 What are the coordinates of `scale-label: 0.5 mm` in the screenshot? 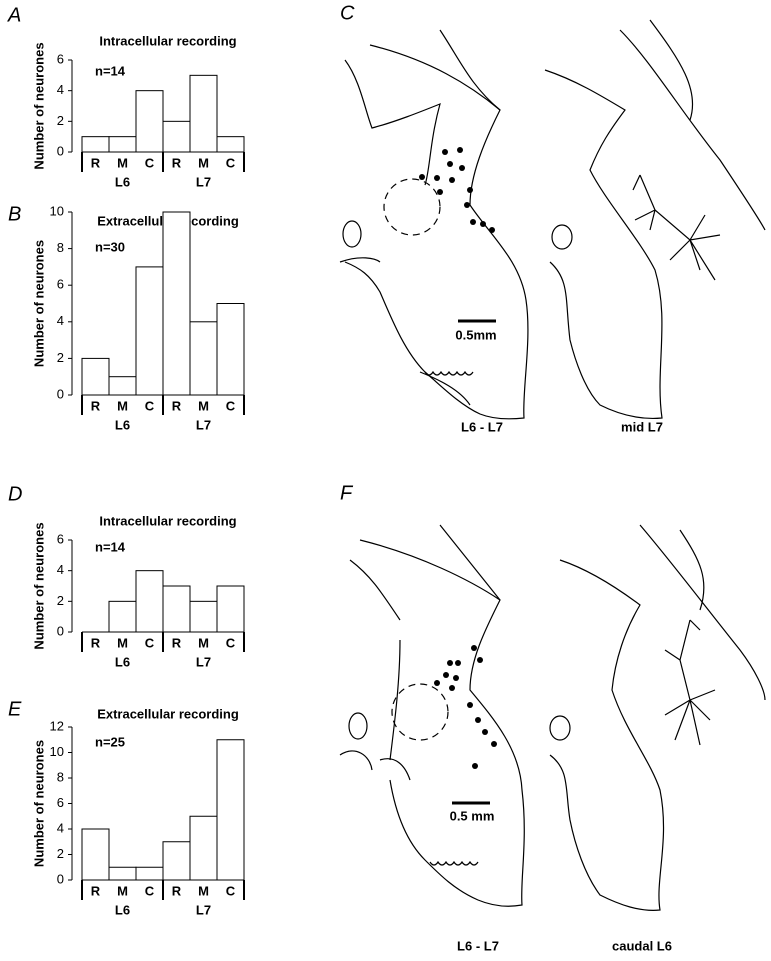 It's located at (472, 815).